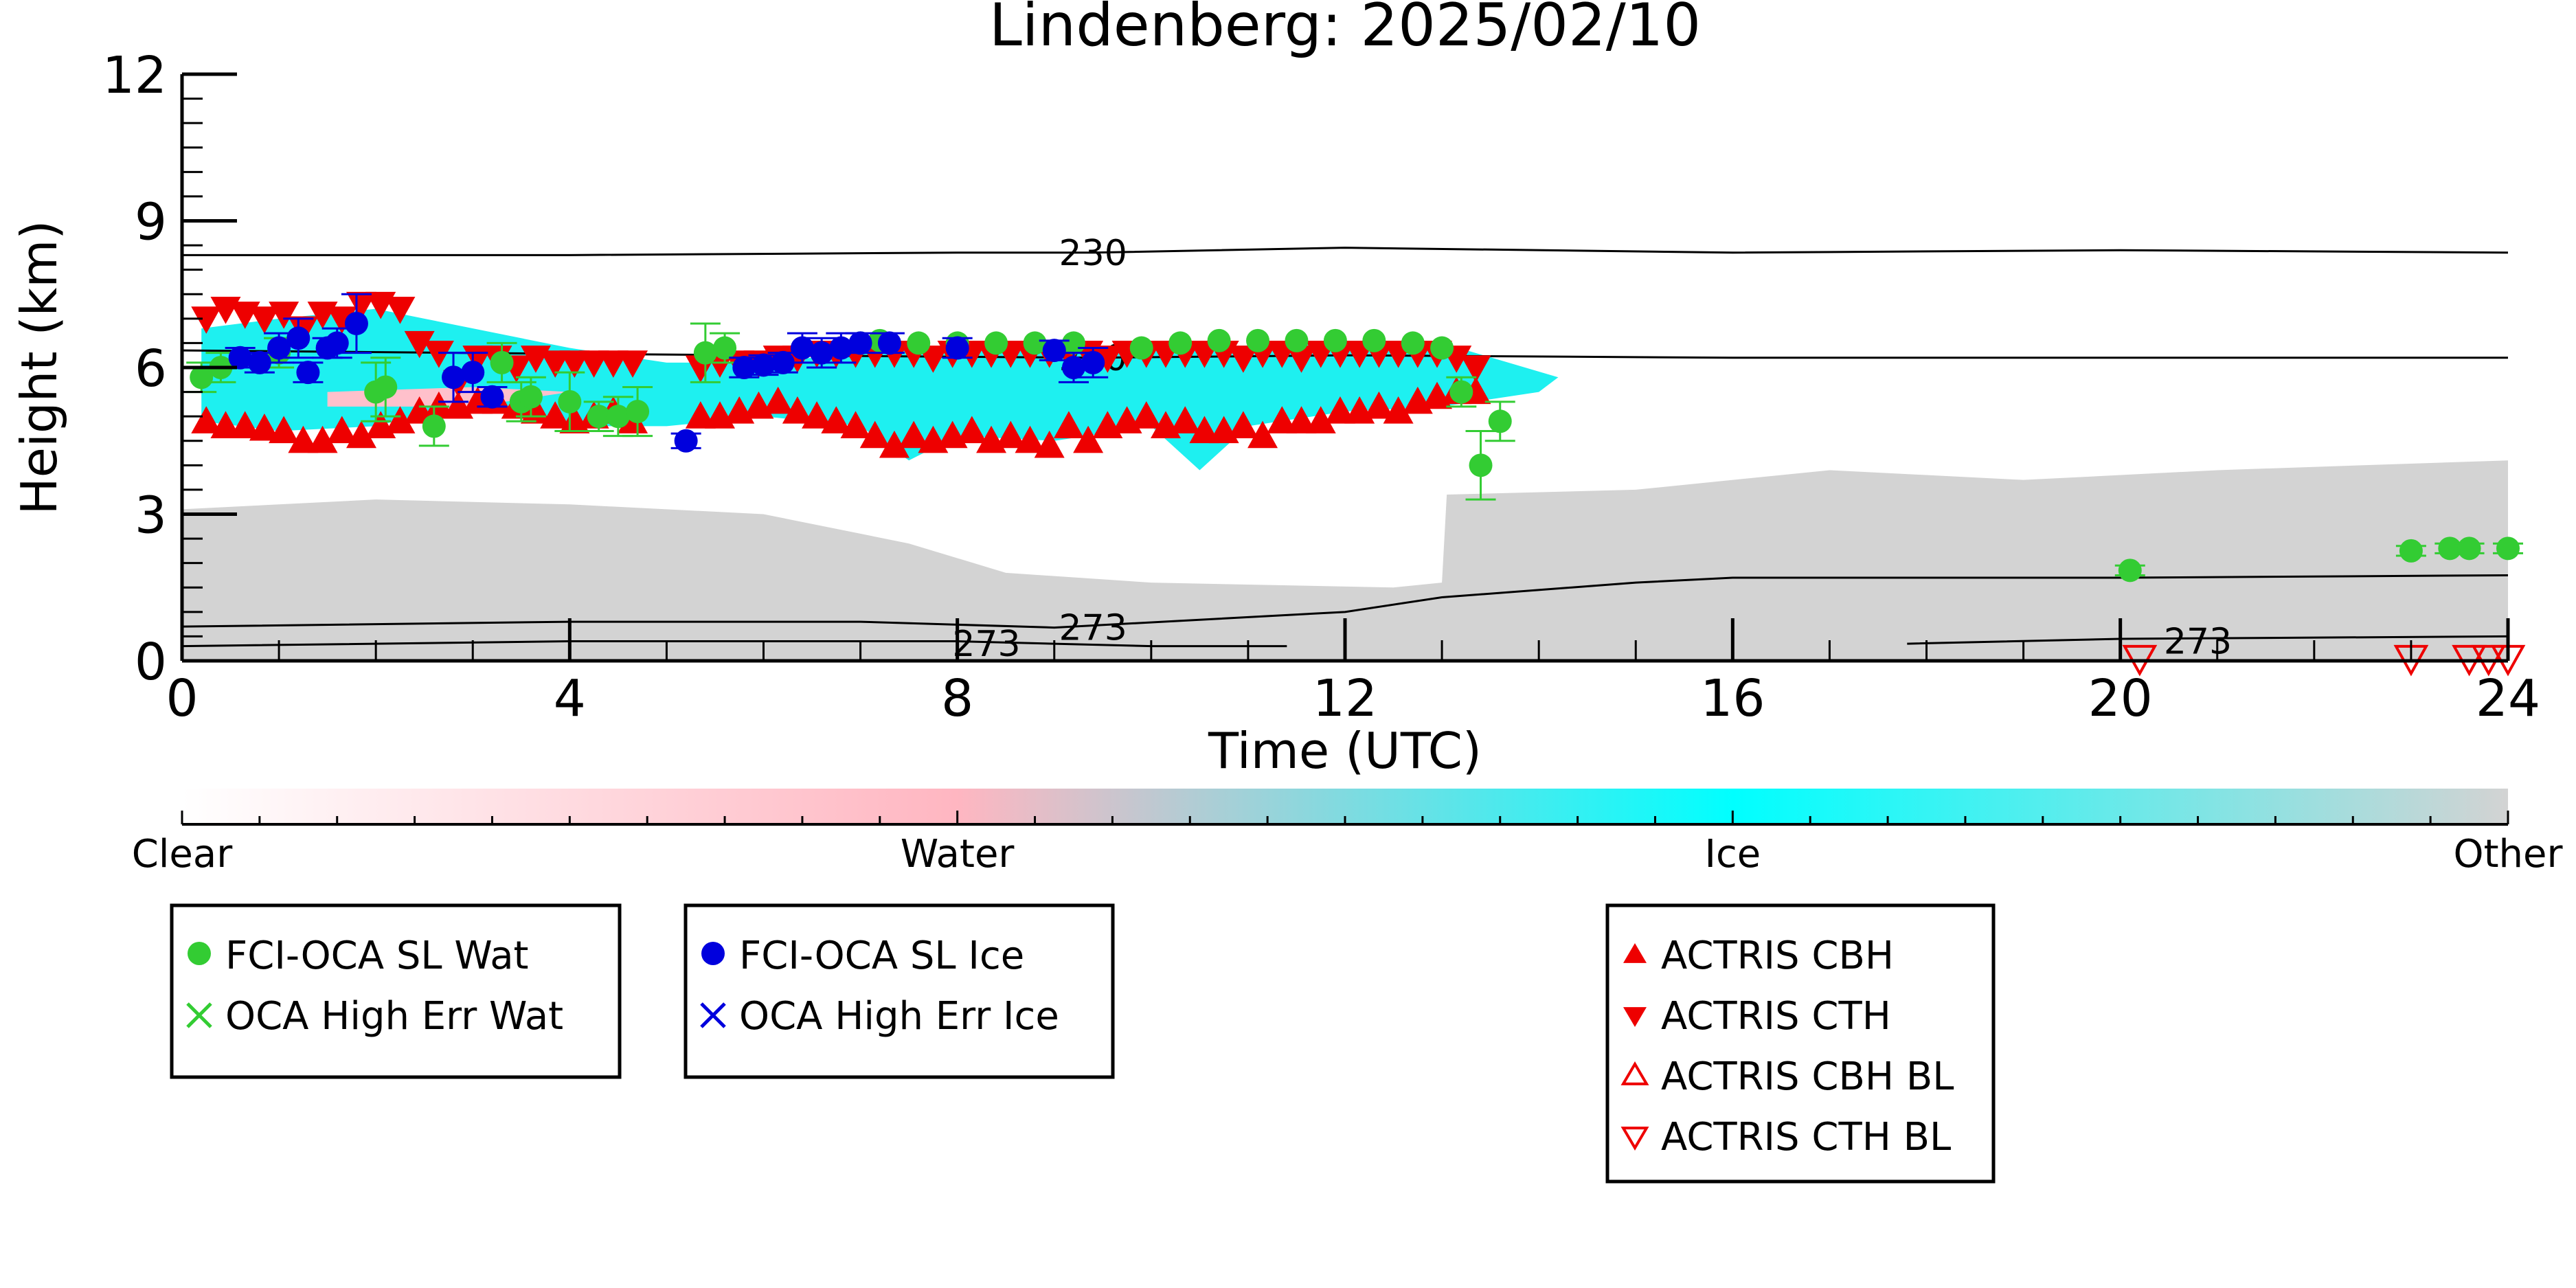 Image resolution: width=2576 pixels, height=1288 pixels. I want to click on chart-title: Lindenberg: 2025/02/10, so click(1345, 30).